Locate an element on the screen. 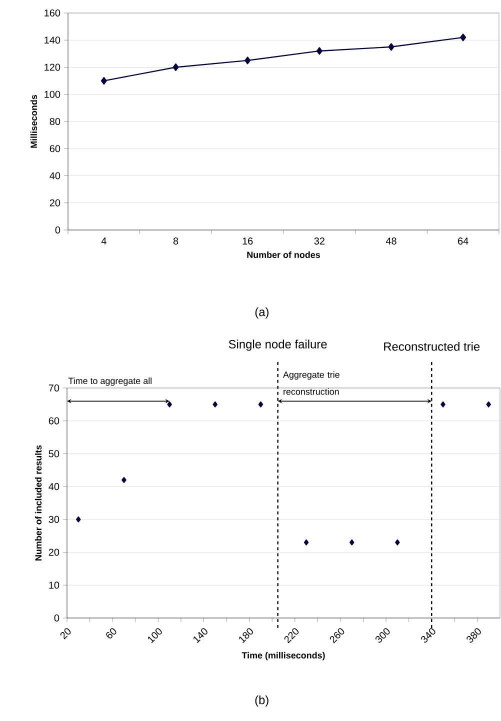 The image size is (501, 721). x-tick-label: 220 is located at coordinates (291, 636).